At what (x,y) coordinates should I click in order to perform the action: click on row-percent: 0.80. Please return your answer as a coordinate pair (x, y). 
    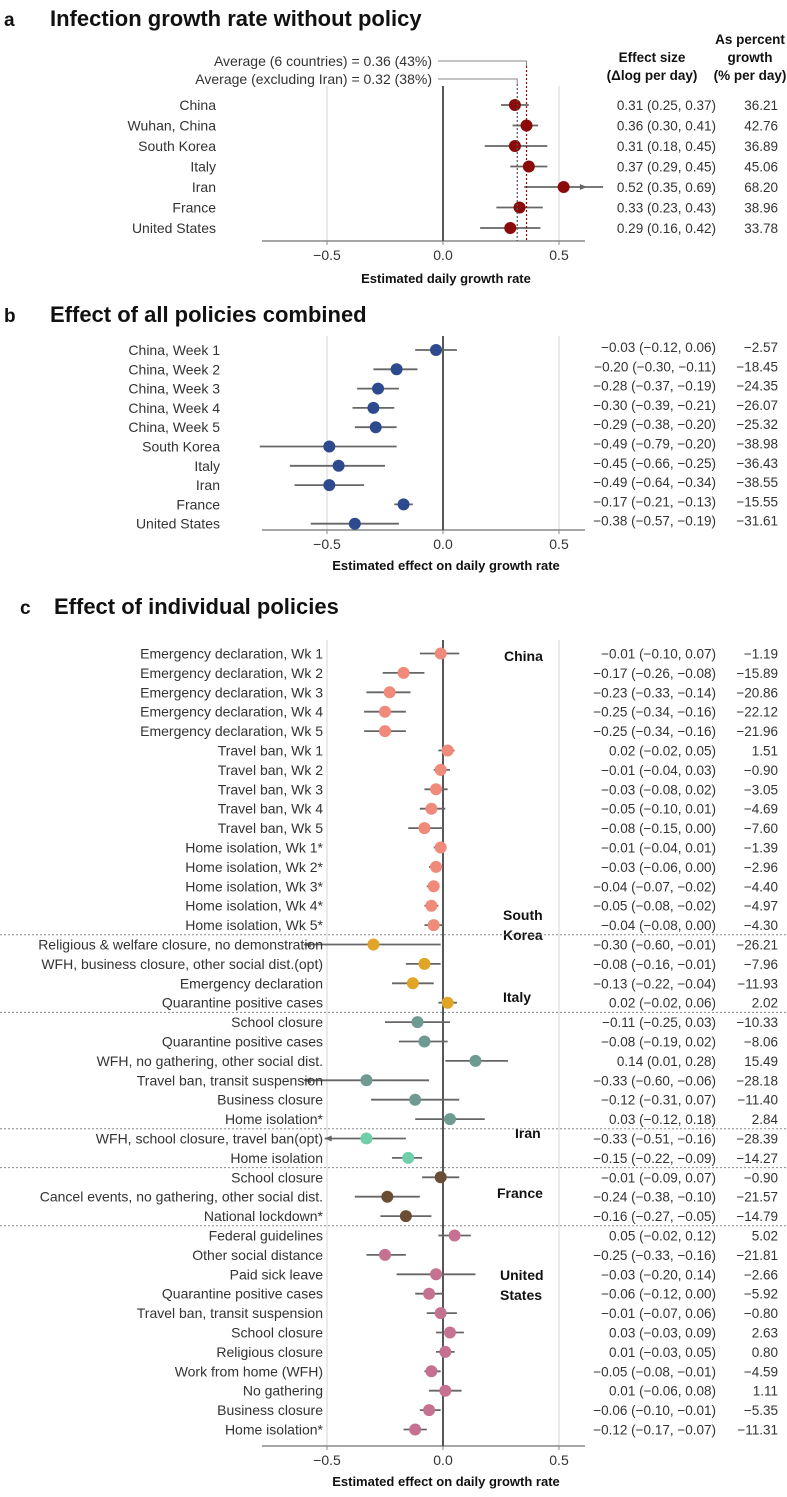
    Looking at the image, I should click on (765, 1352).